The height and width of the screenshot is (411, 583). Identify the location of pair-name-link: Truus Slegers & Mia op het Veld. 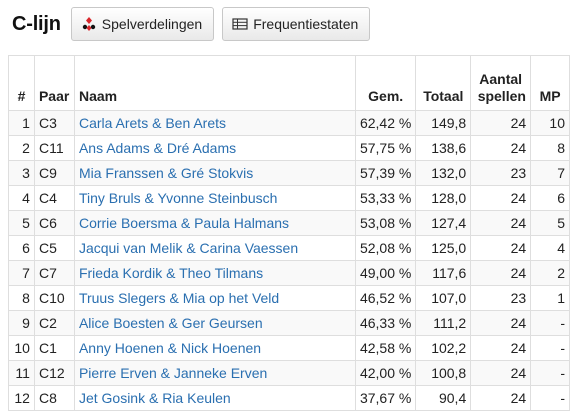
(179, 298).